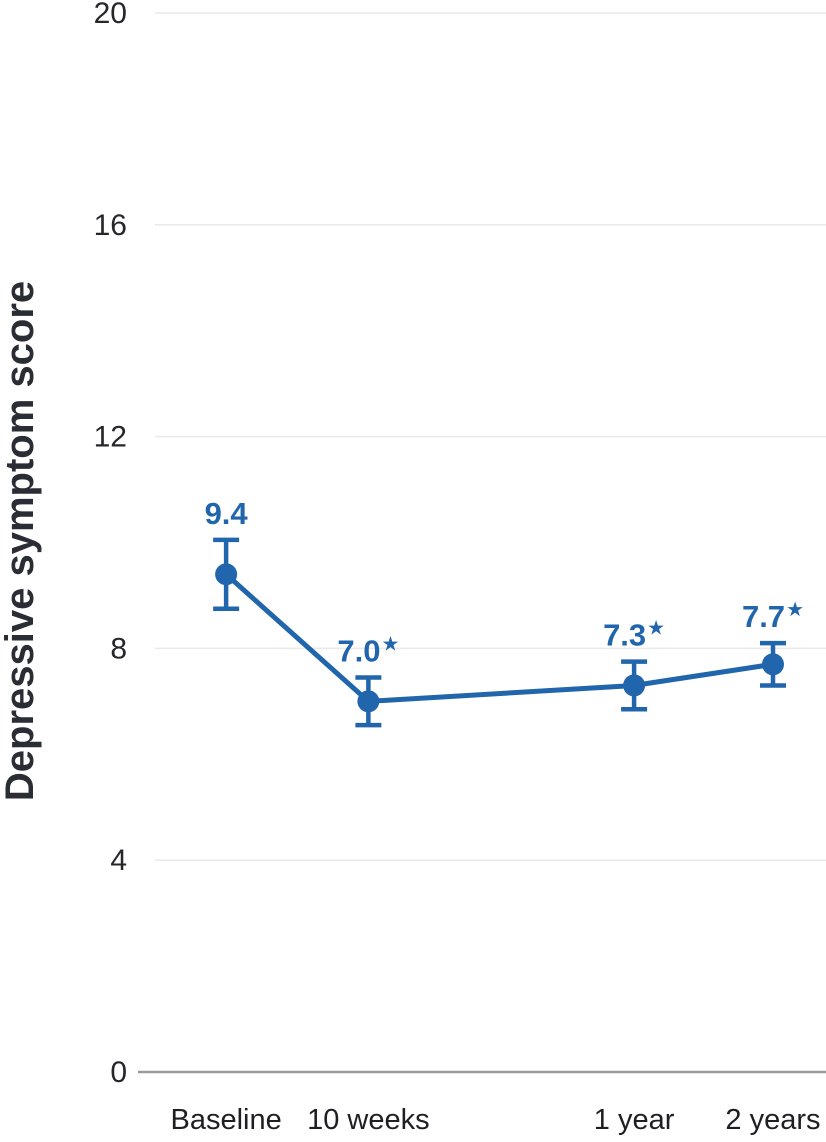 The image size is (826, 1142). Describe the element at coordinates (368, 651) in the screenshot. I see `data-point-label: 7.0★` at that location.